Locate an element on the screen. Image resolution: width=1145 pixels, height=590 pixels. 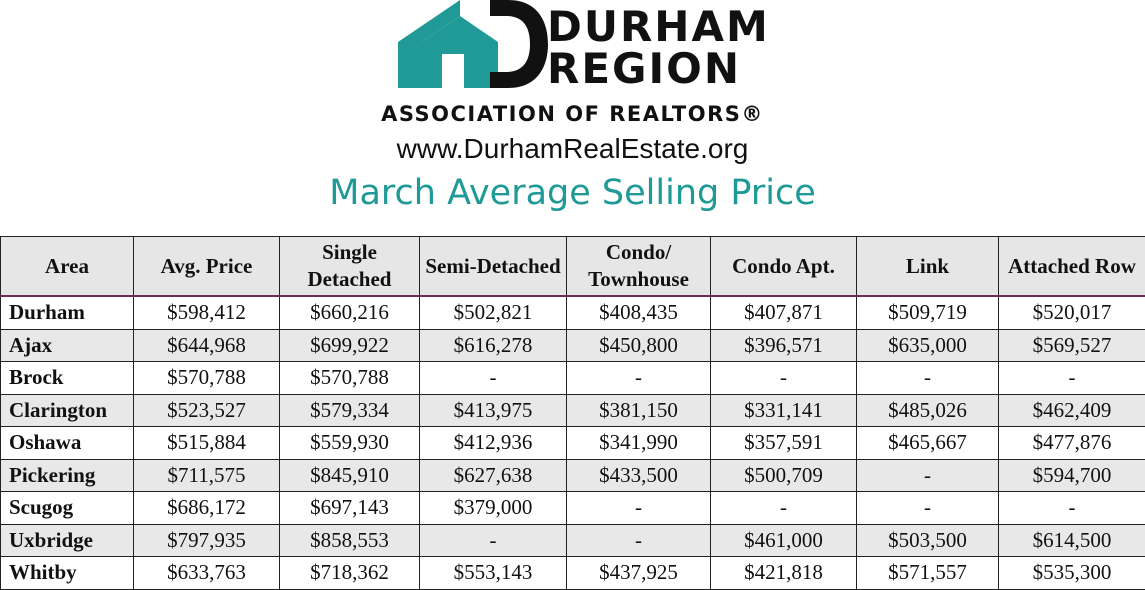
price-cell: $594,700 is located at coordinates (1071, 475).